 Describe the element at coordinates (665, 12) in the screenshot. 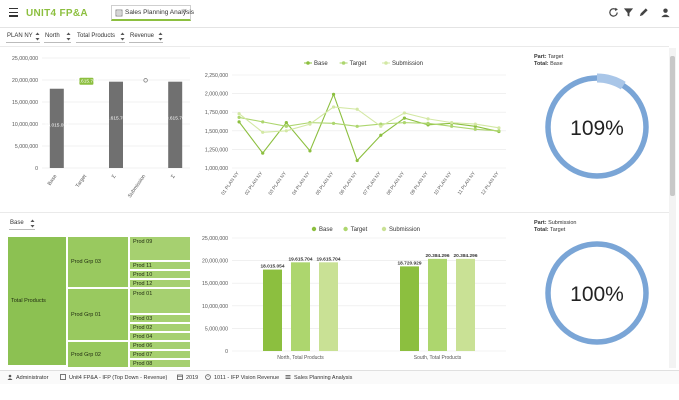

I see `user-icon` at that location.